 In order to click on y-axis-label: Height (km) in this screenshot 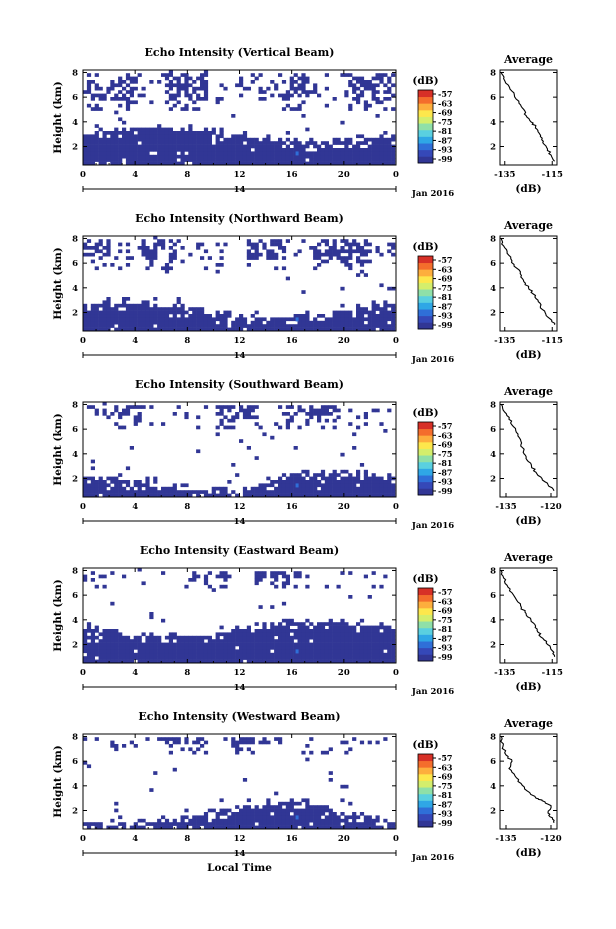, I will do `click(58, 283)`.